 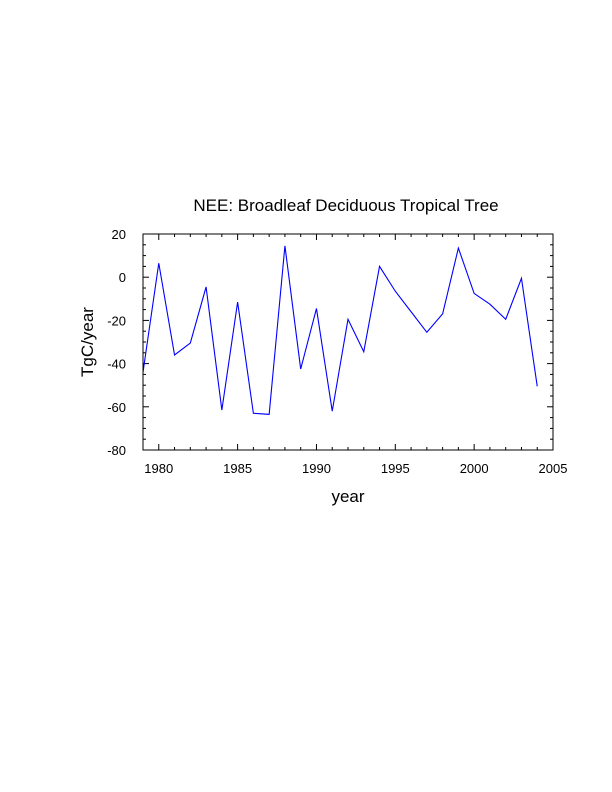 I want to click on x-tick-label: 2000, so click(x=474, y=468).